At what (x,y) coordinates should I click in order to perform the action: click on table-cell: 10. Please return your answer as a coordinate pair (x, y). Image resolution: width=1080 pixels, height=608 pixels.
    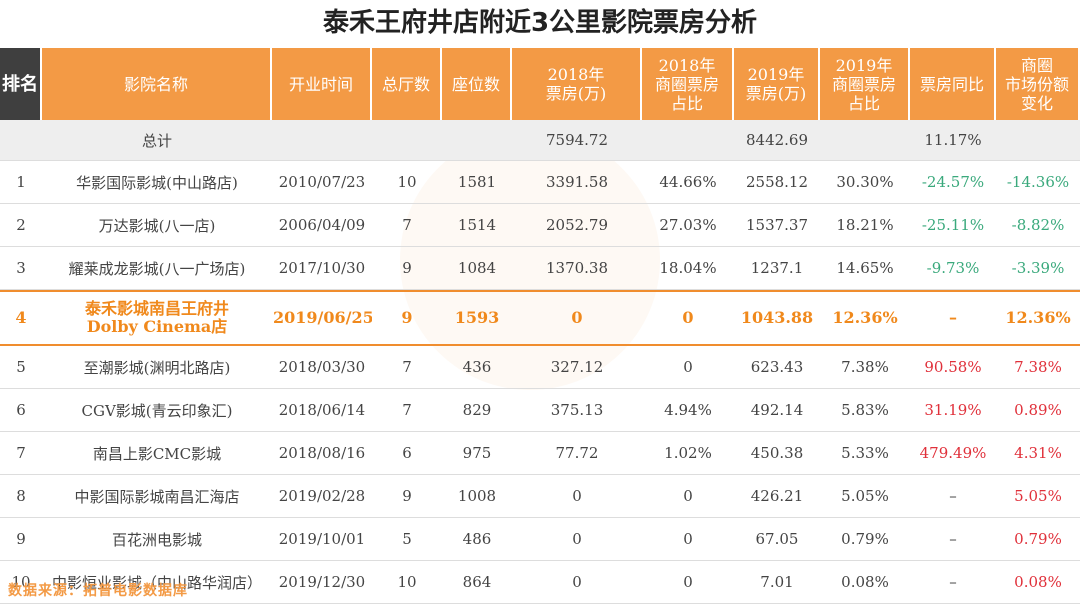
    Looking at the image, I should click on (21, 582).